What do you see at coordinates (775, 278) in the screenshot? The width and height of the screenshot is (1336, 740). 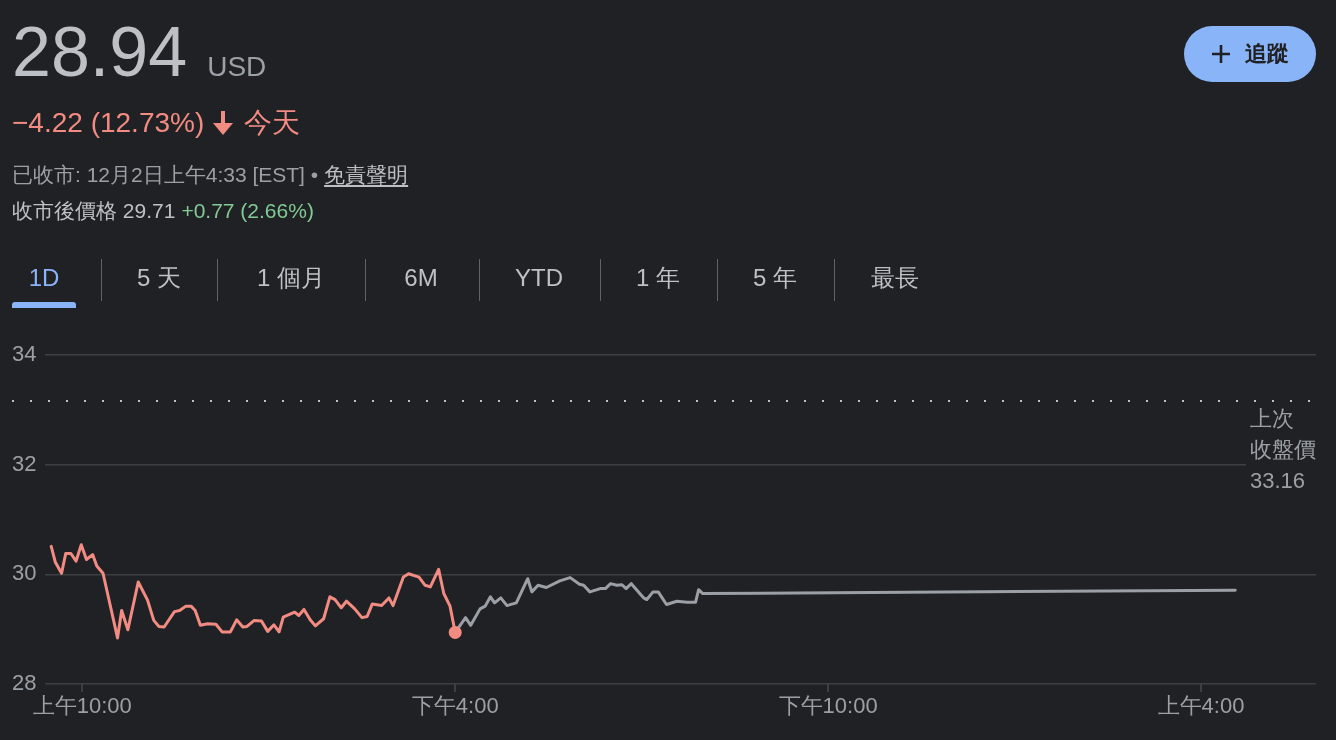 I see `text: 5 年` at bounding box center [775, 278].